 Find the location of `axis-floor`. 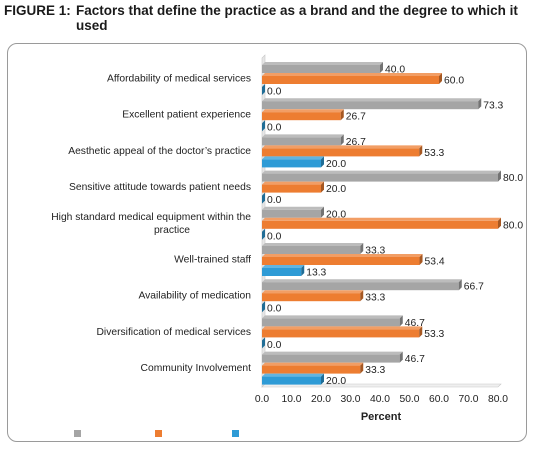

axis-floor is located at coordinates (381, 385).